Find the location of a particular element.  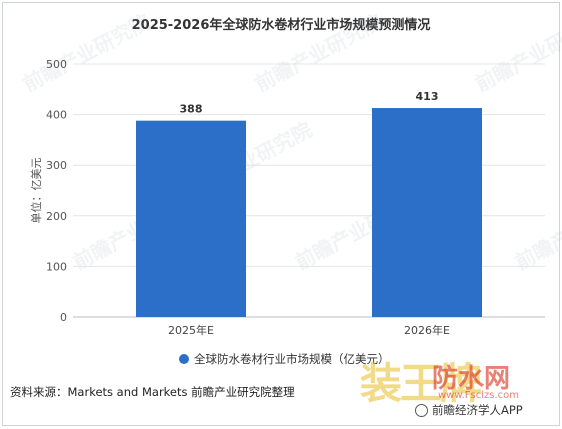

y-tick-label: 500 is located at coordinates (56, 64).